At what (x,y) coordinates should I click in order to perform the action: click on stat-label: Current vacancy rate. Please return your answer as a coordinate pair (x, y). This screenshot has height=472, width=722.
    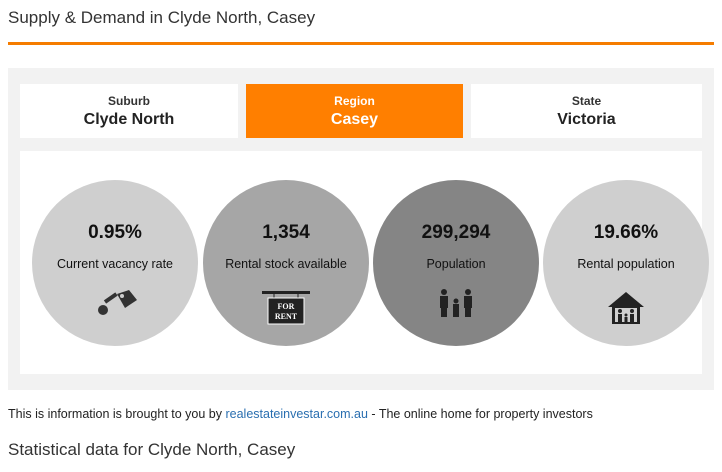
    Looking at the image, I should click on (115, 264).